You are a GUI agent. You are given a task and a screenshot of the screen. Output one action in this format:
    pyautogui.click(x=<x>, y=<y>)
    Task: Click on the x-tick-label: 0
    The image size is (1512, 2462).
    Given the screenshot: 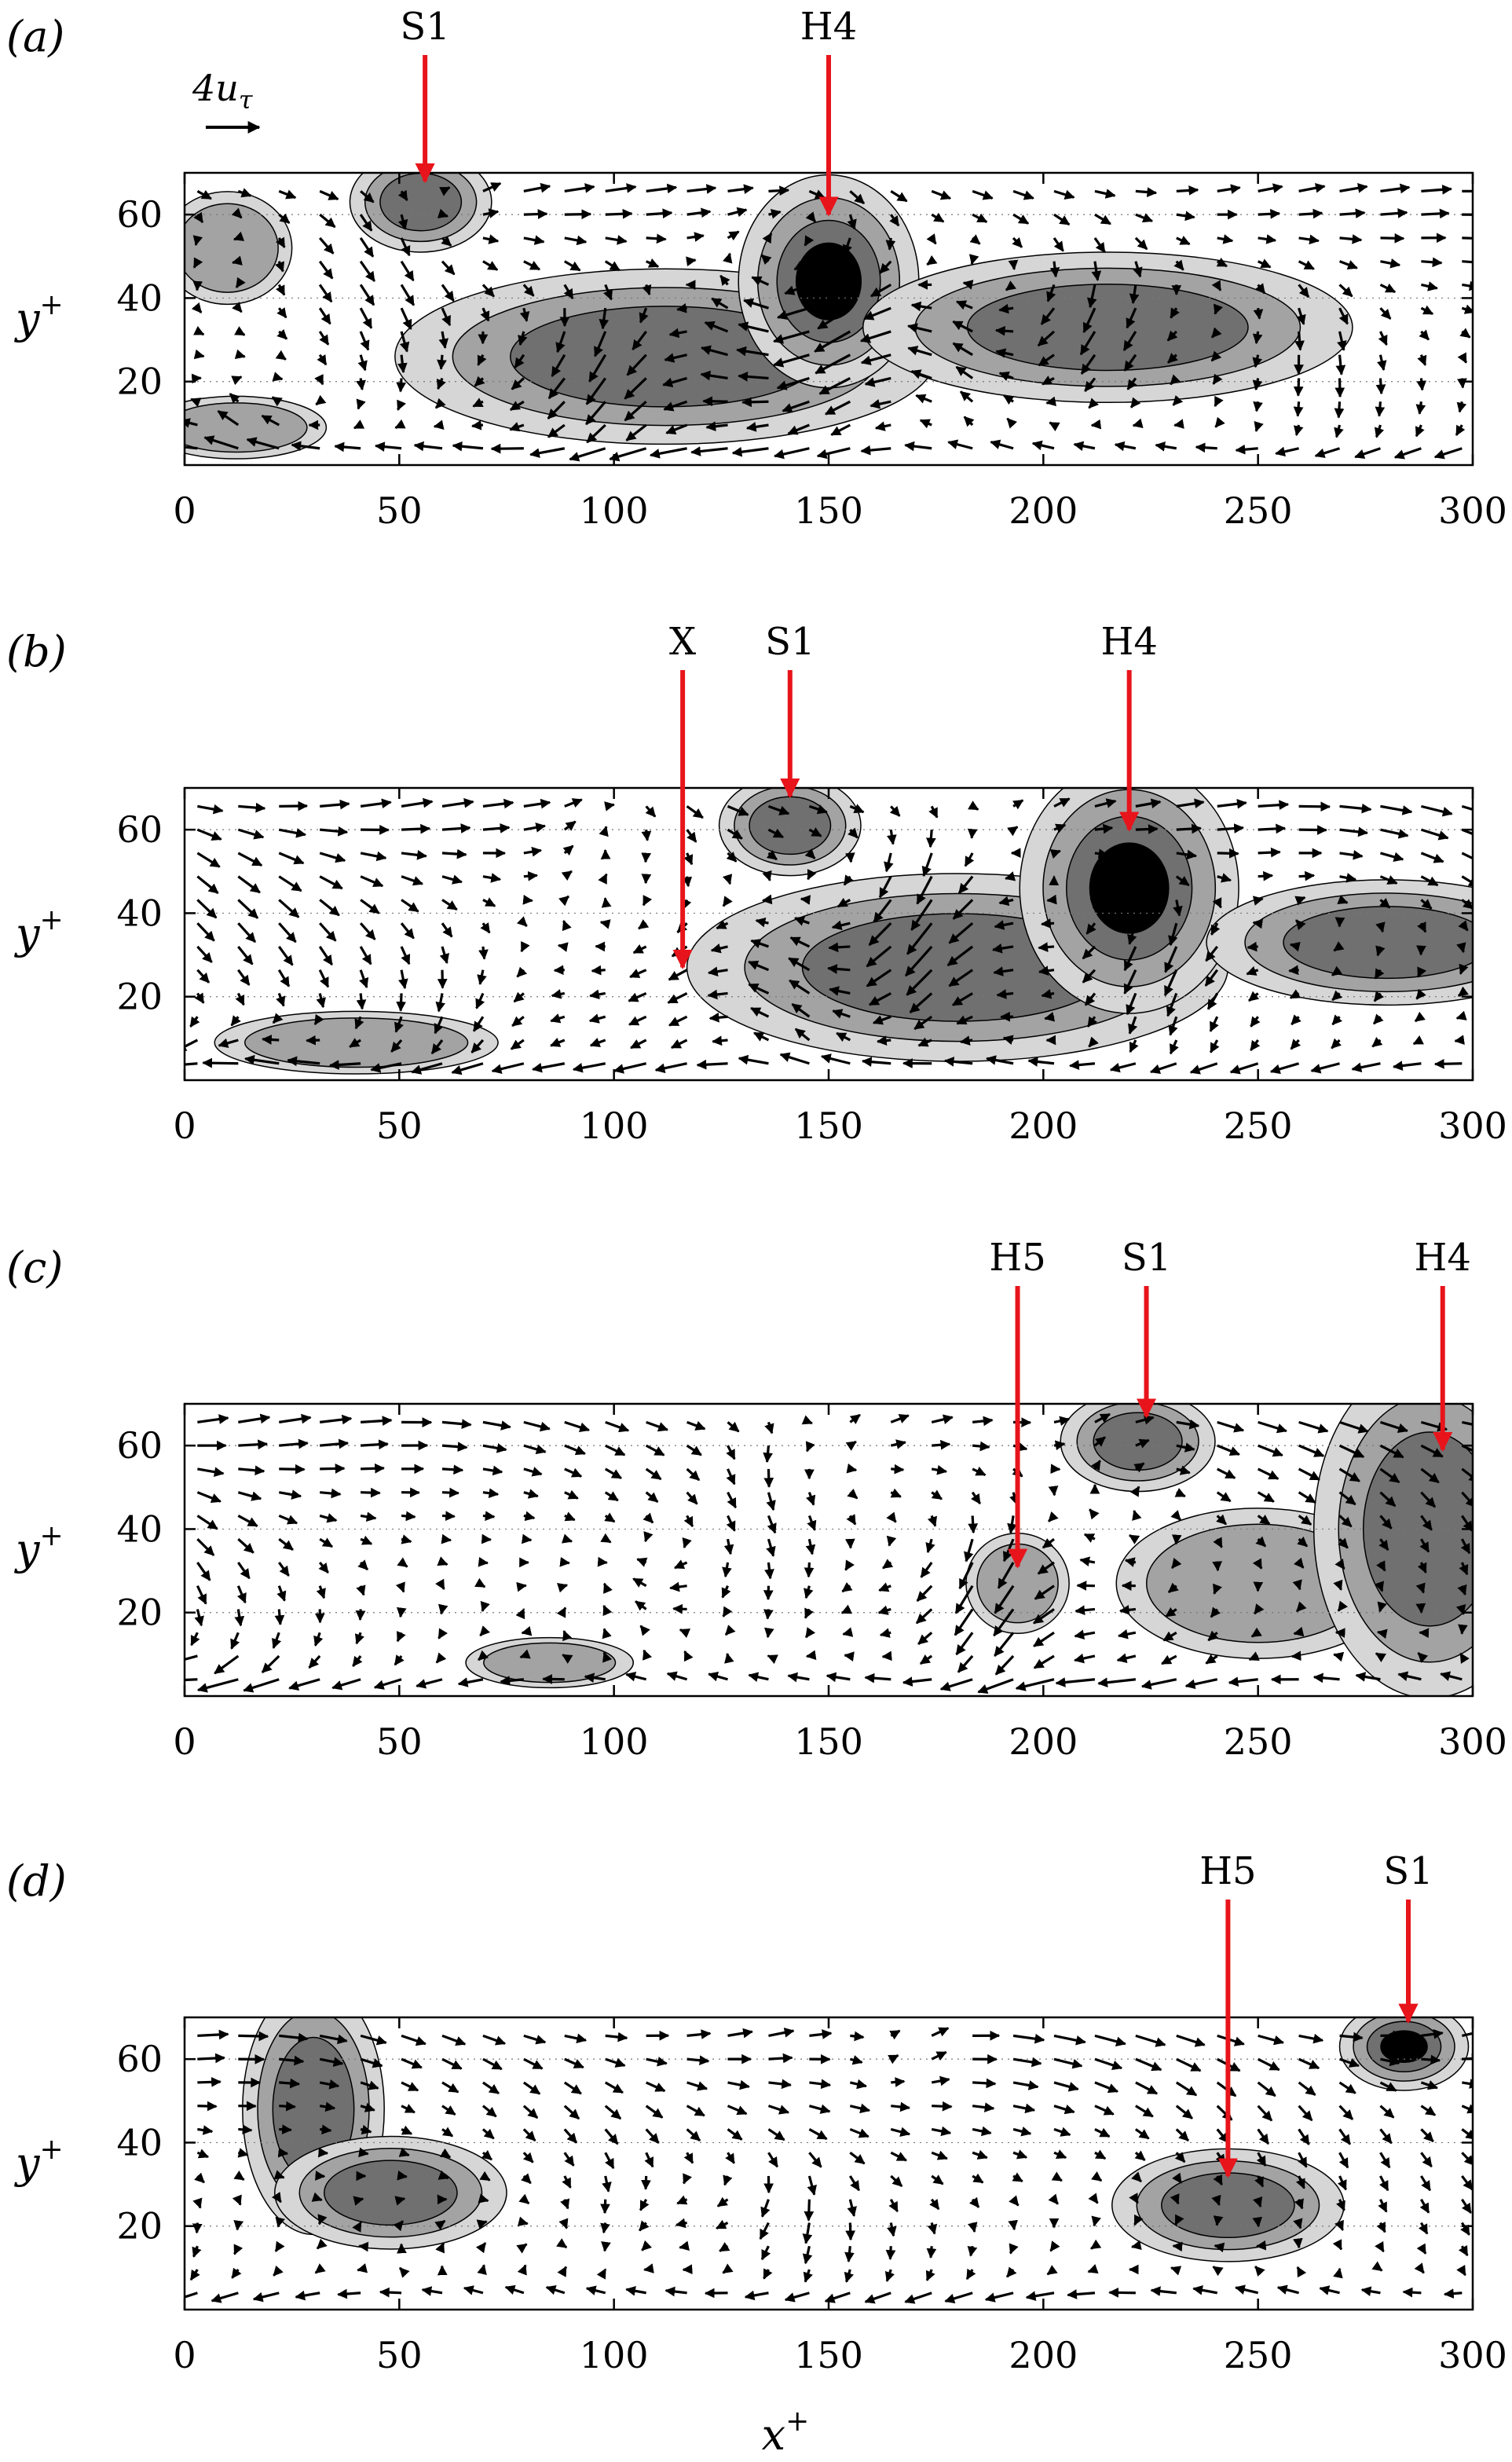 What is the action you would take?
    pyautogui.click(x=184, y=1742)
    